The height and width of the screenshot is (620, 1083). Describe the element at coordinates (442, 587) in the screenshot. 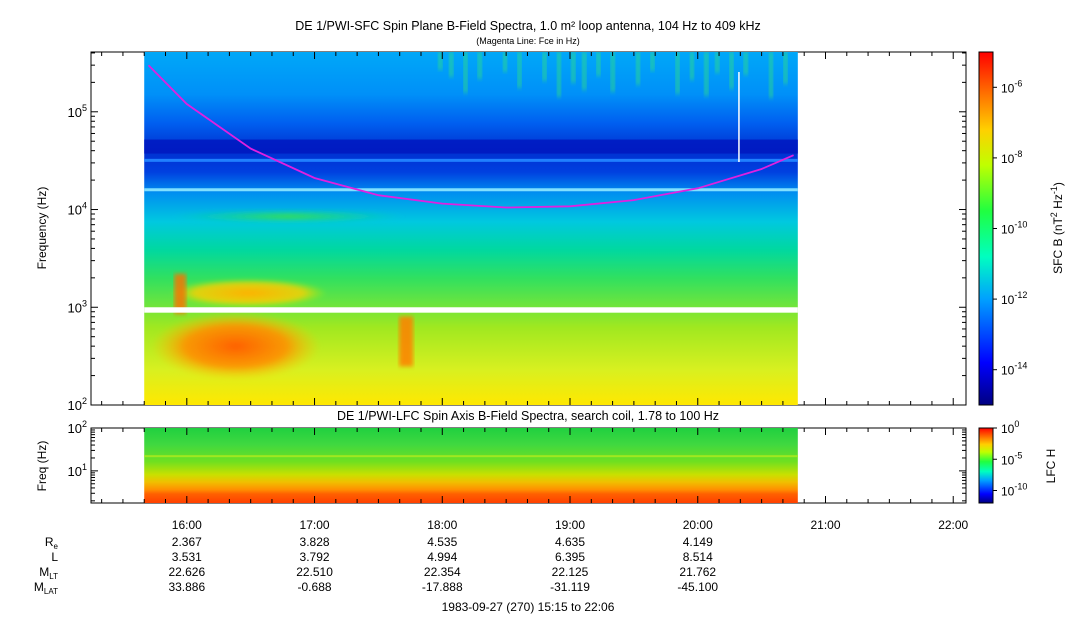

I see `ephemeris-value: -17.888` at that location.